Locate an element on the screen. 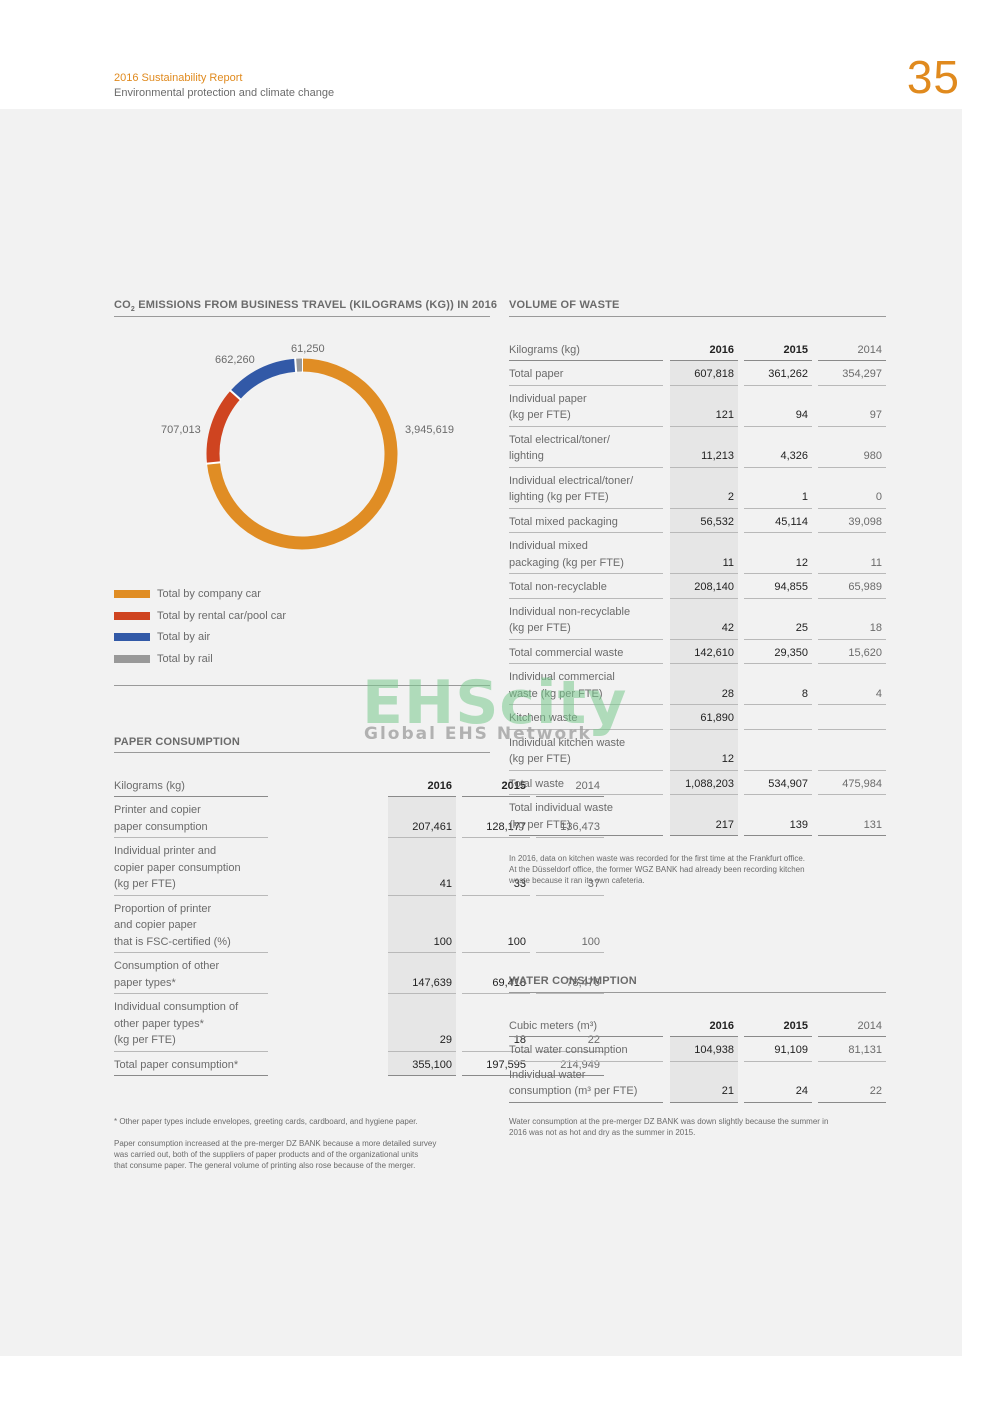  row-label: Total mixed packaging is located at coordinates (586, 522).